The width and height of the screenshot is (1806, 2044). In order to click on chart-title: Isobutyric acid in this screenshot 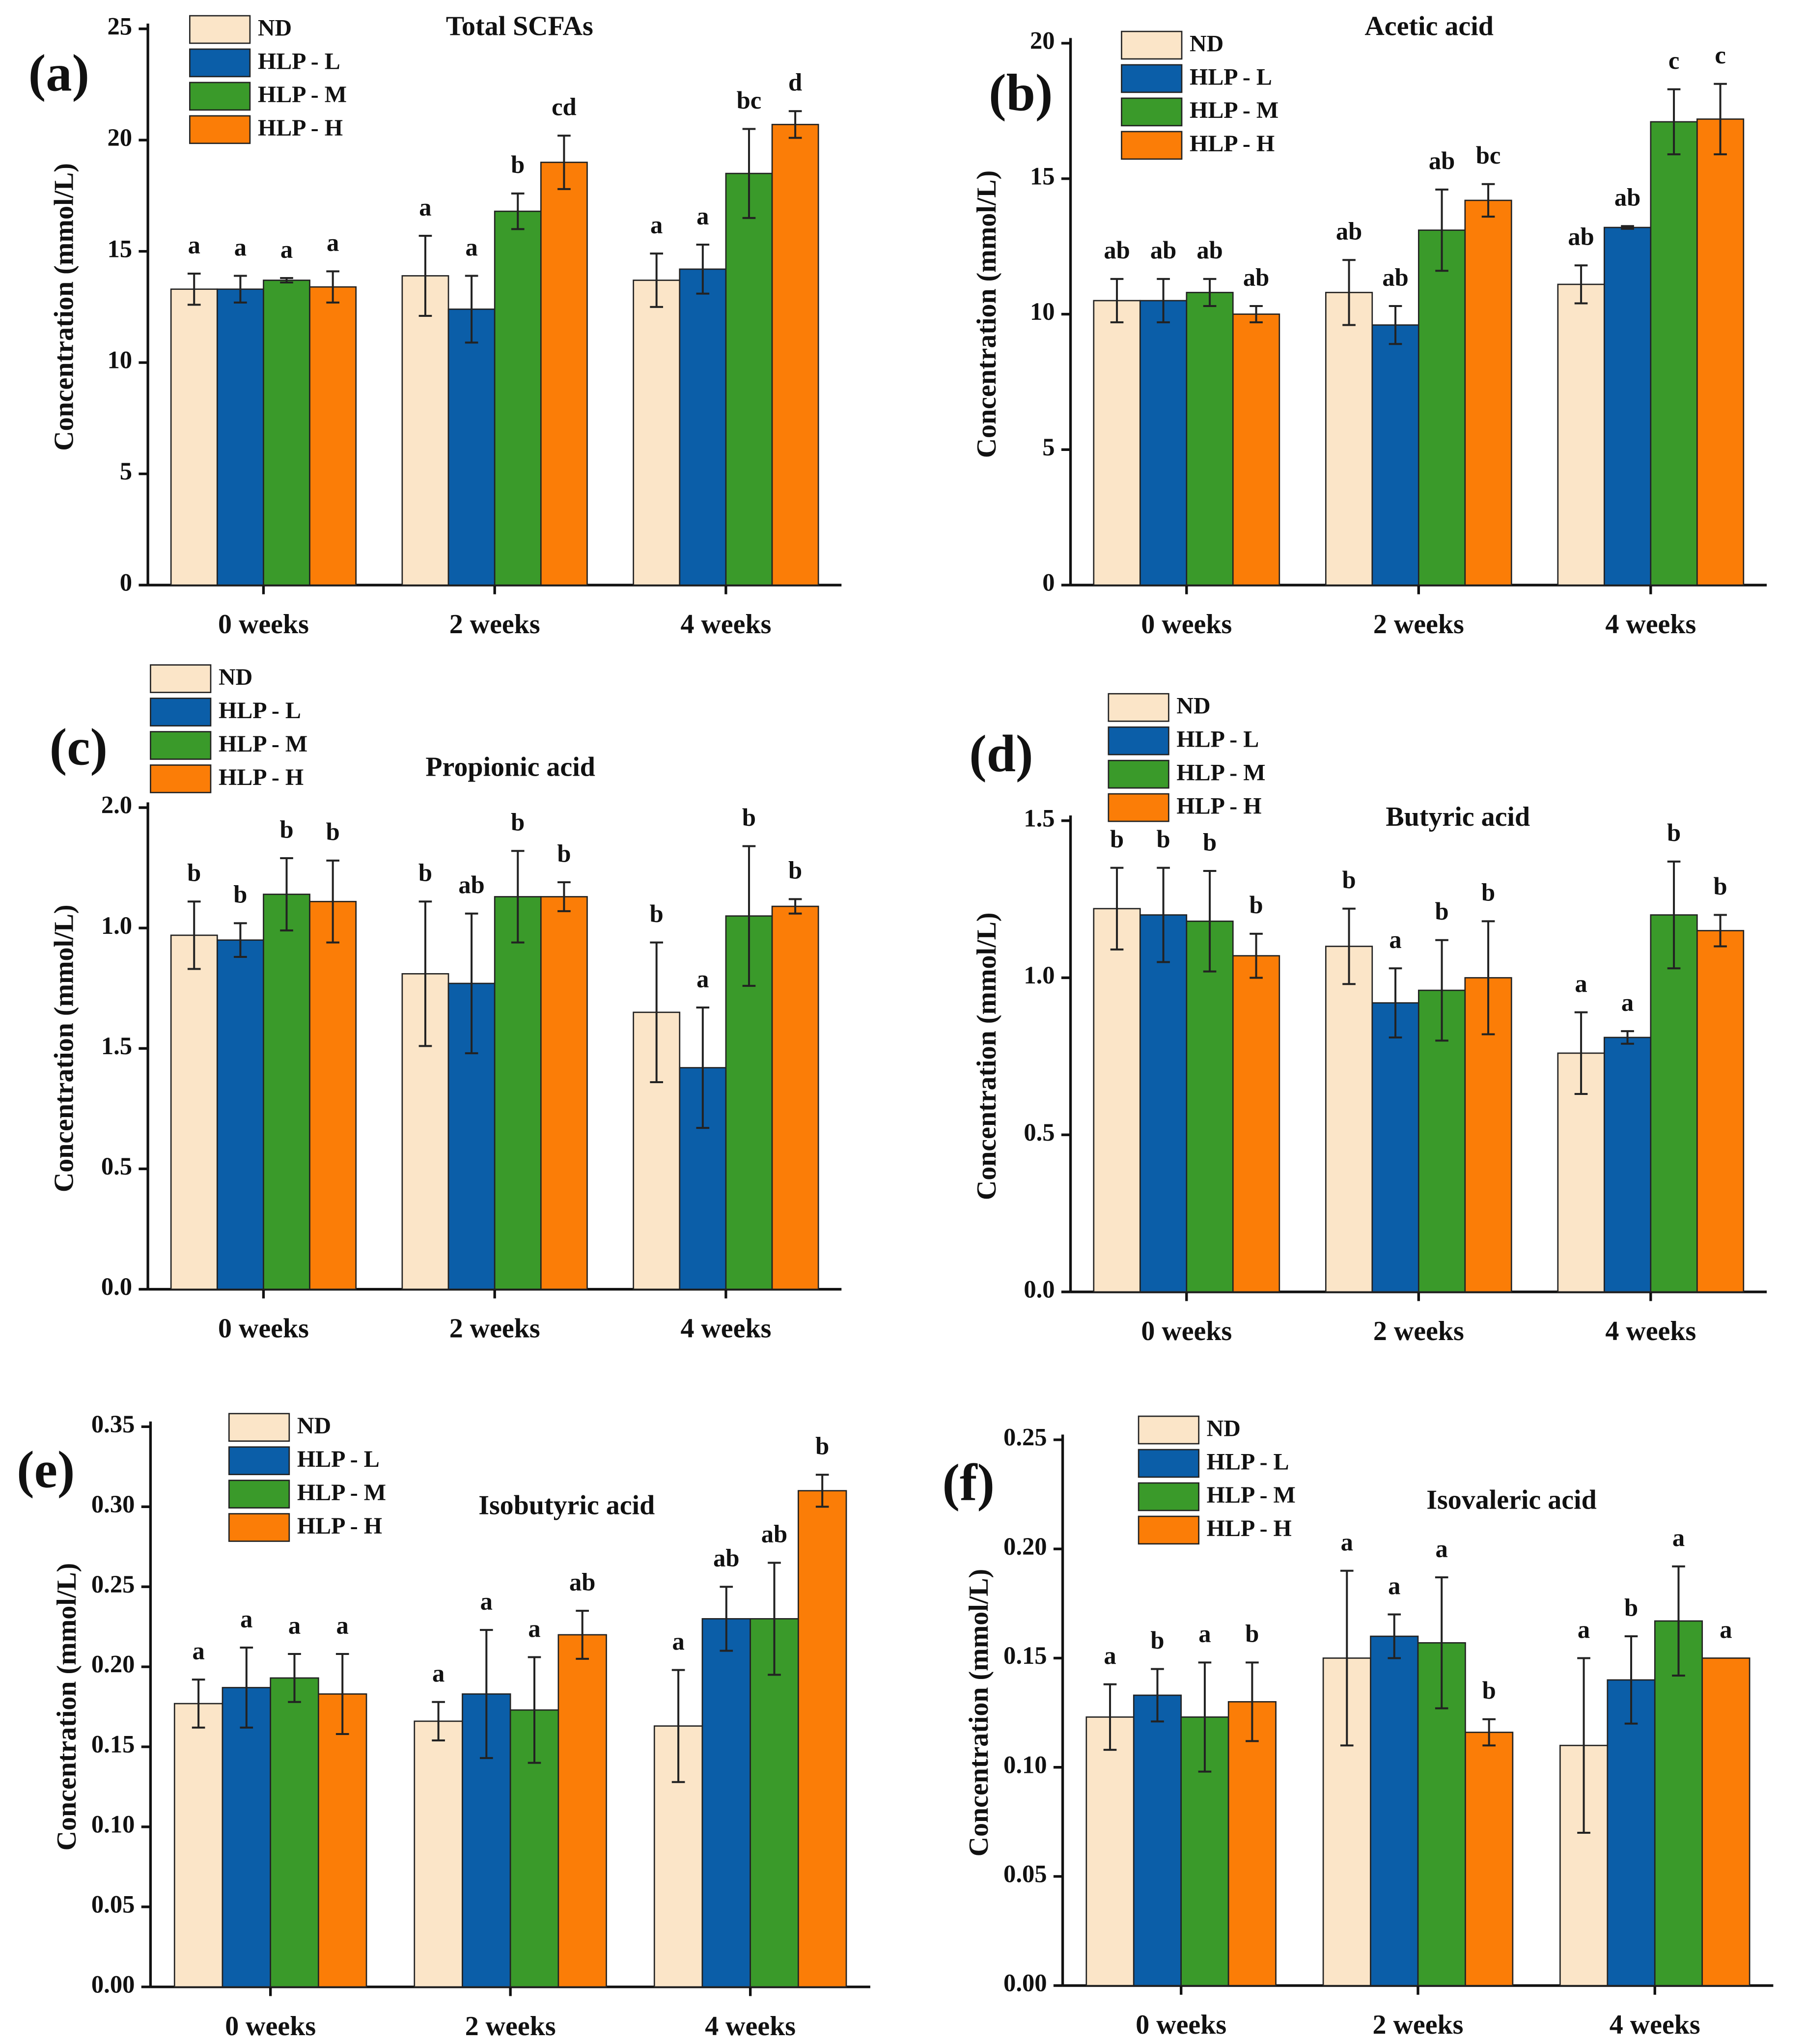, I will do `click(566, 1505)`.